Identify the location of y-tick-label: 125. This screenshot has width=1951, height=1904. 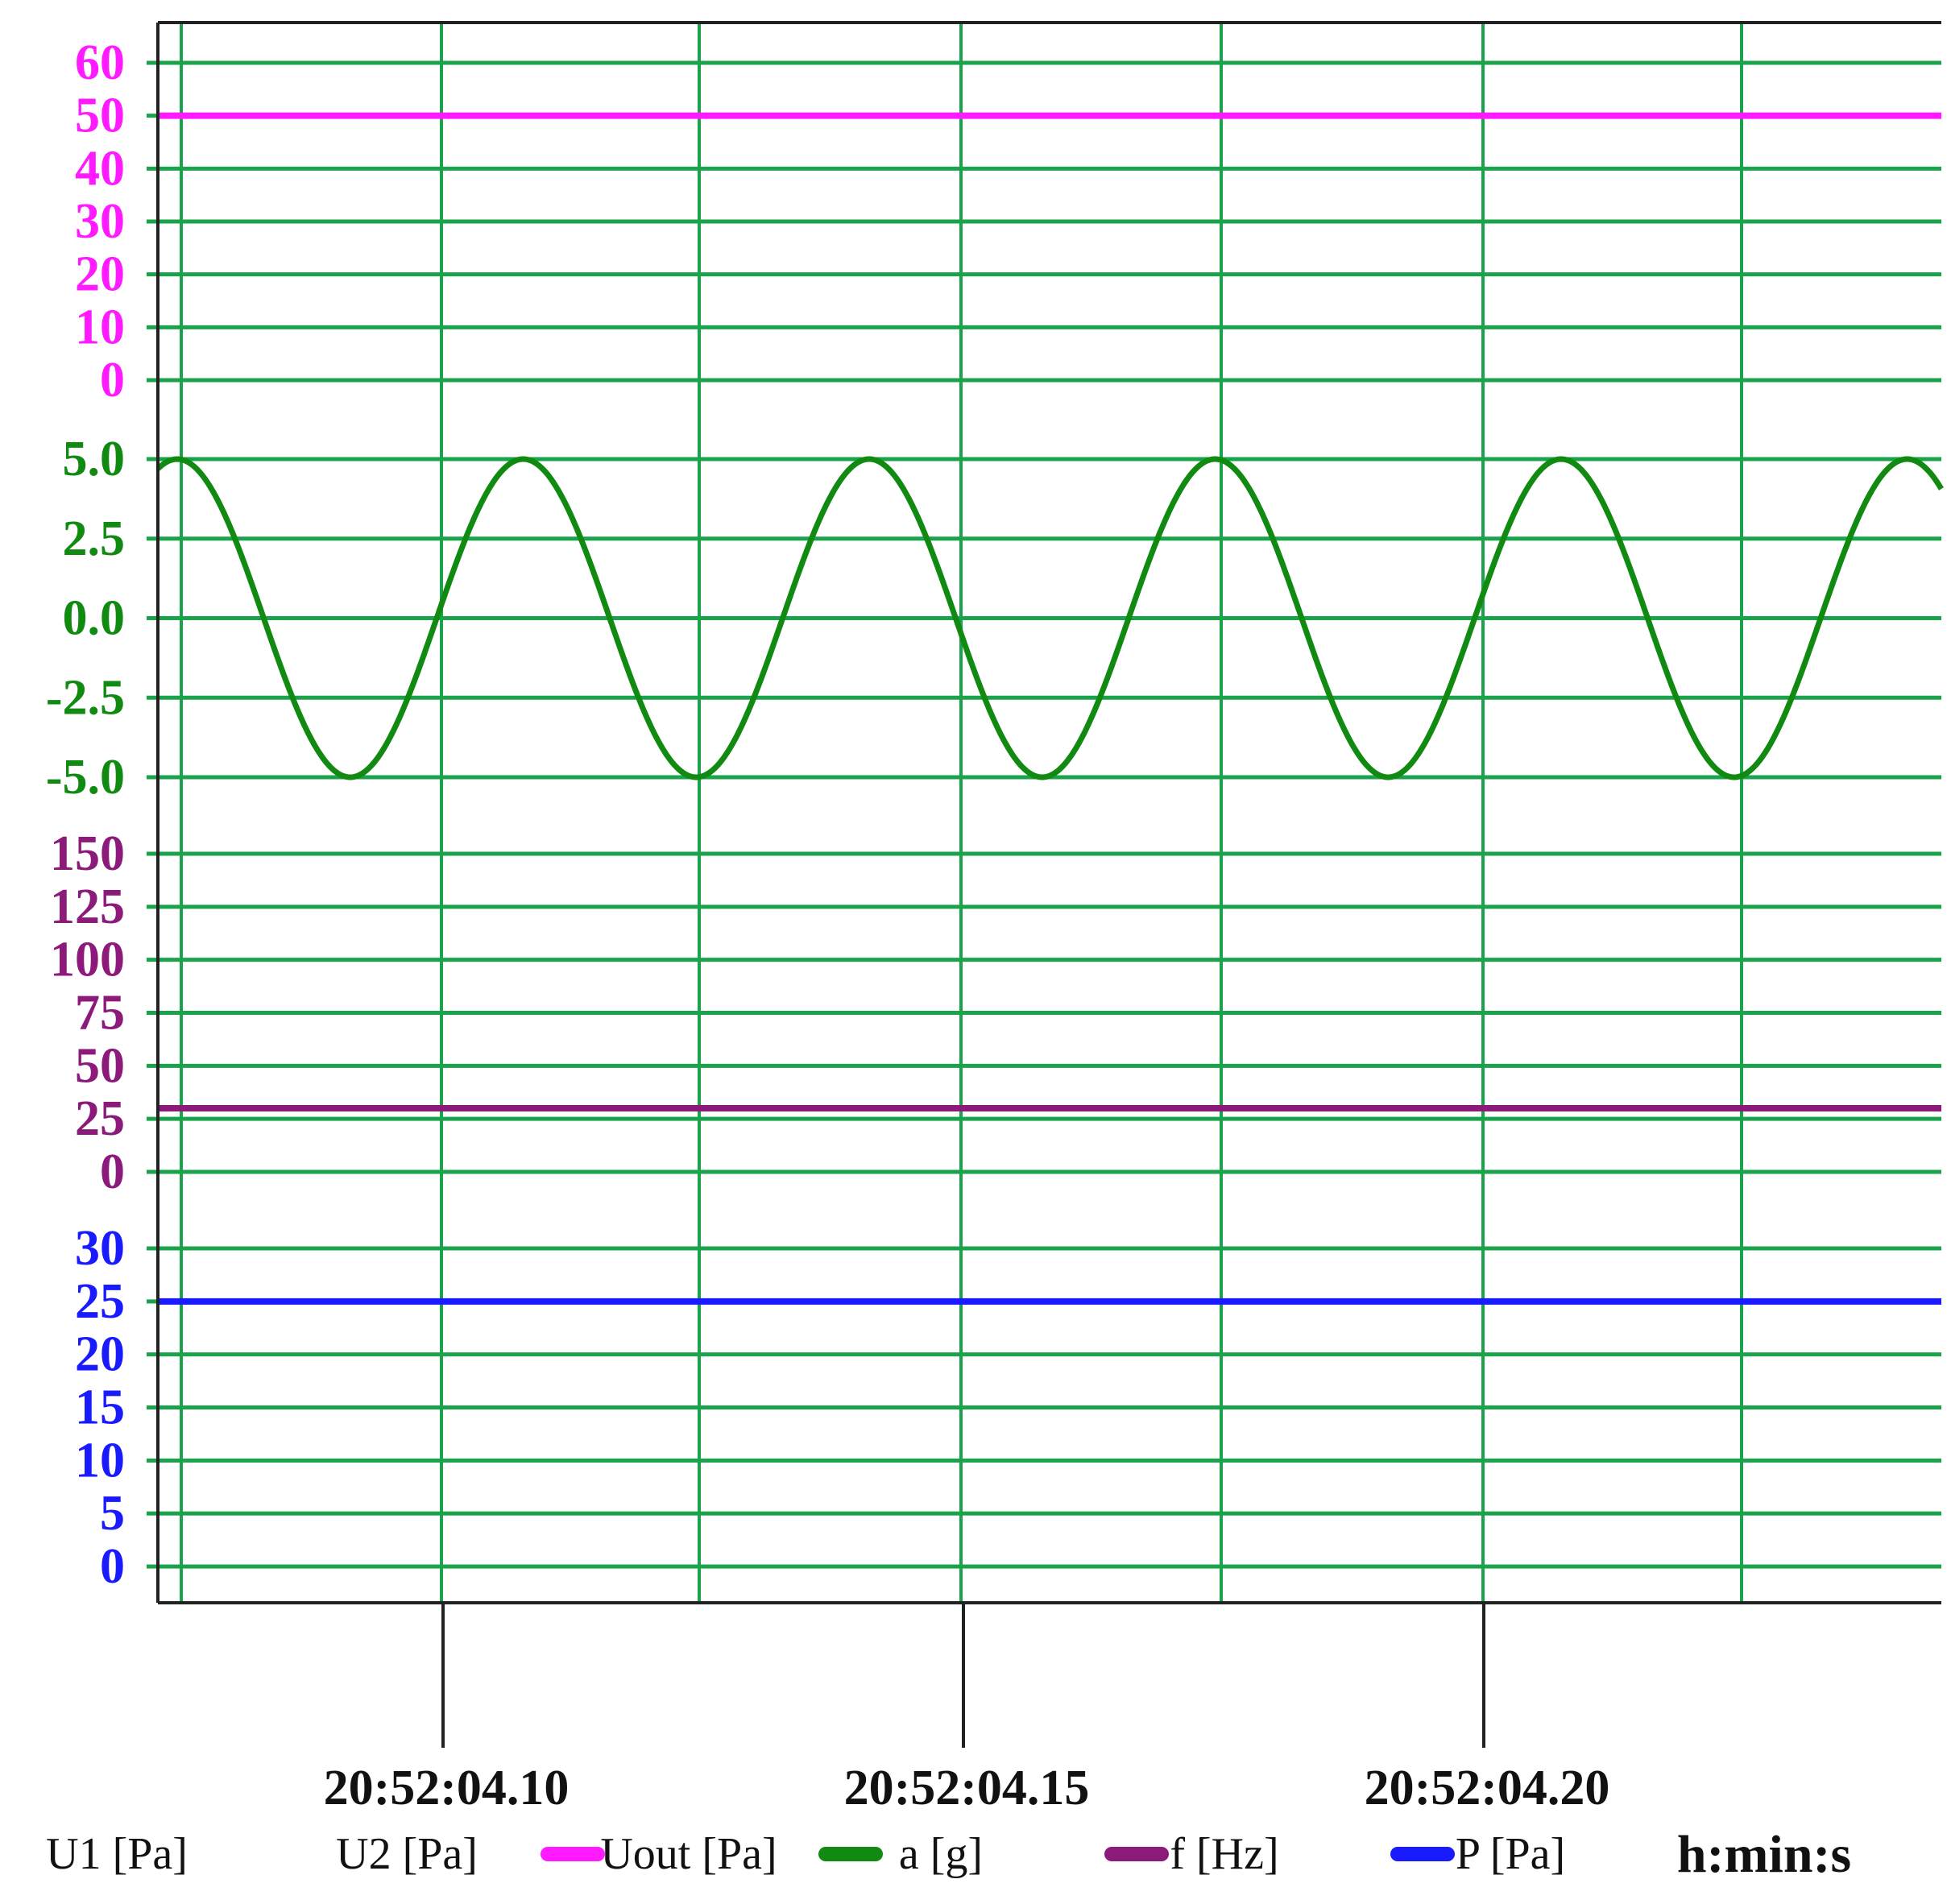
(88, 907).